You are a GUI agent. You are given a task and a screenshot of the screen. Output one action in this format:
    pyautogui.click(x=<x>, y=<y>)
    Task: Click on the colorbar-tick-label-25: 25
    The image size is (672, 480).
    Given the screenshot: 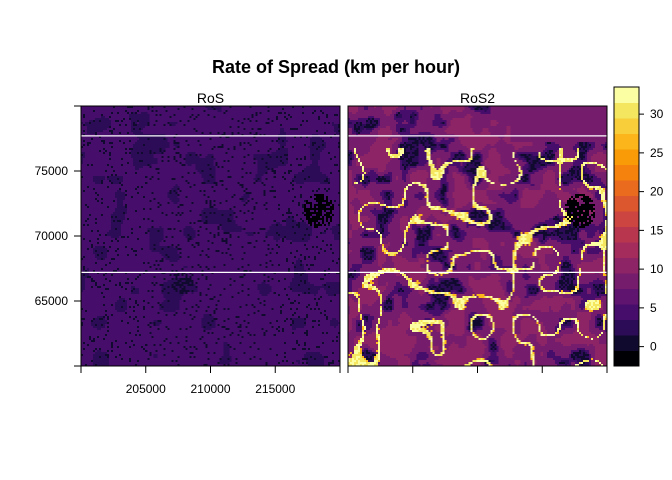 What is the action you would take?
    pyautogui.click(x=657, y=153)
    